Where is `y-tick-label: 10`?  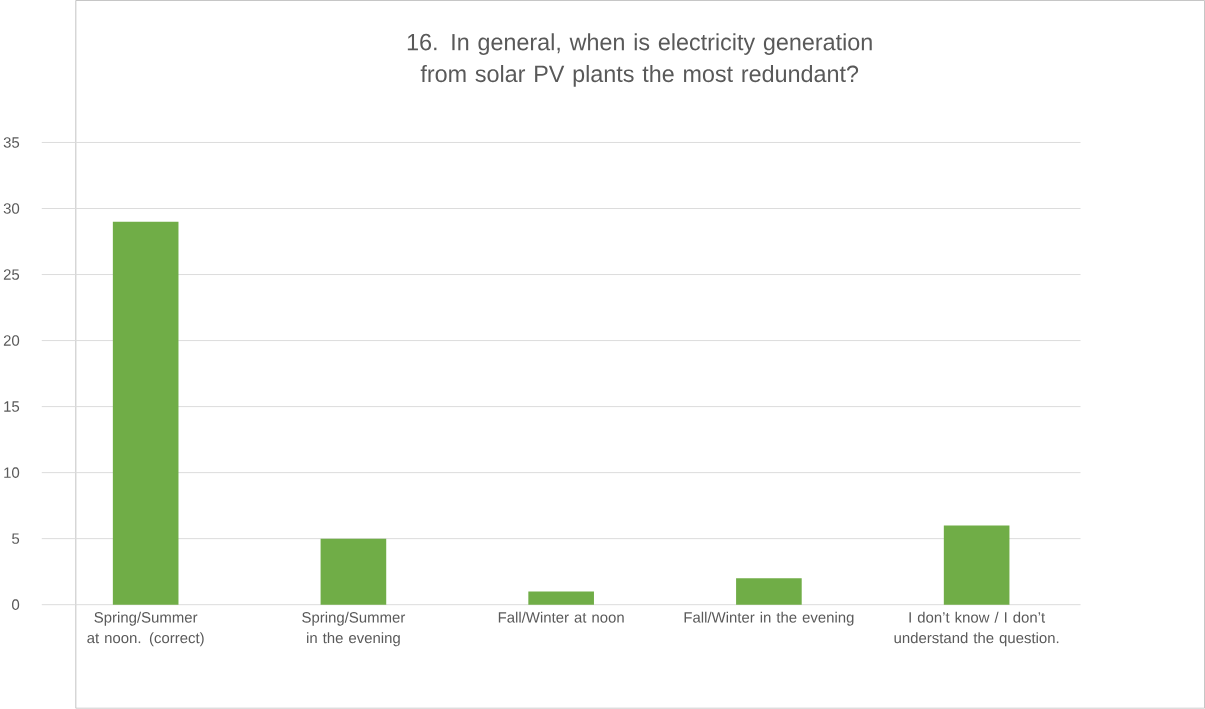
y-tick-label: 10 is located at coordinates (12, 473).